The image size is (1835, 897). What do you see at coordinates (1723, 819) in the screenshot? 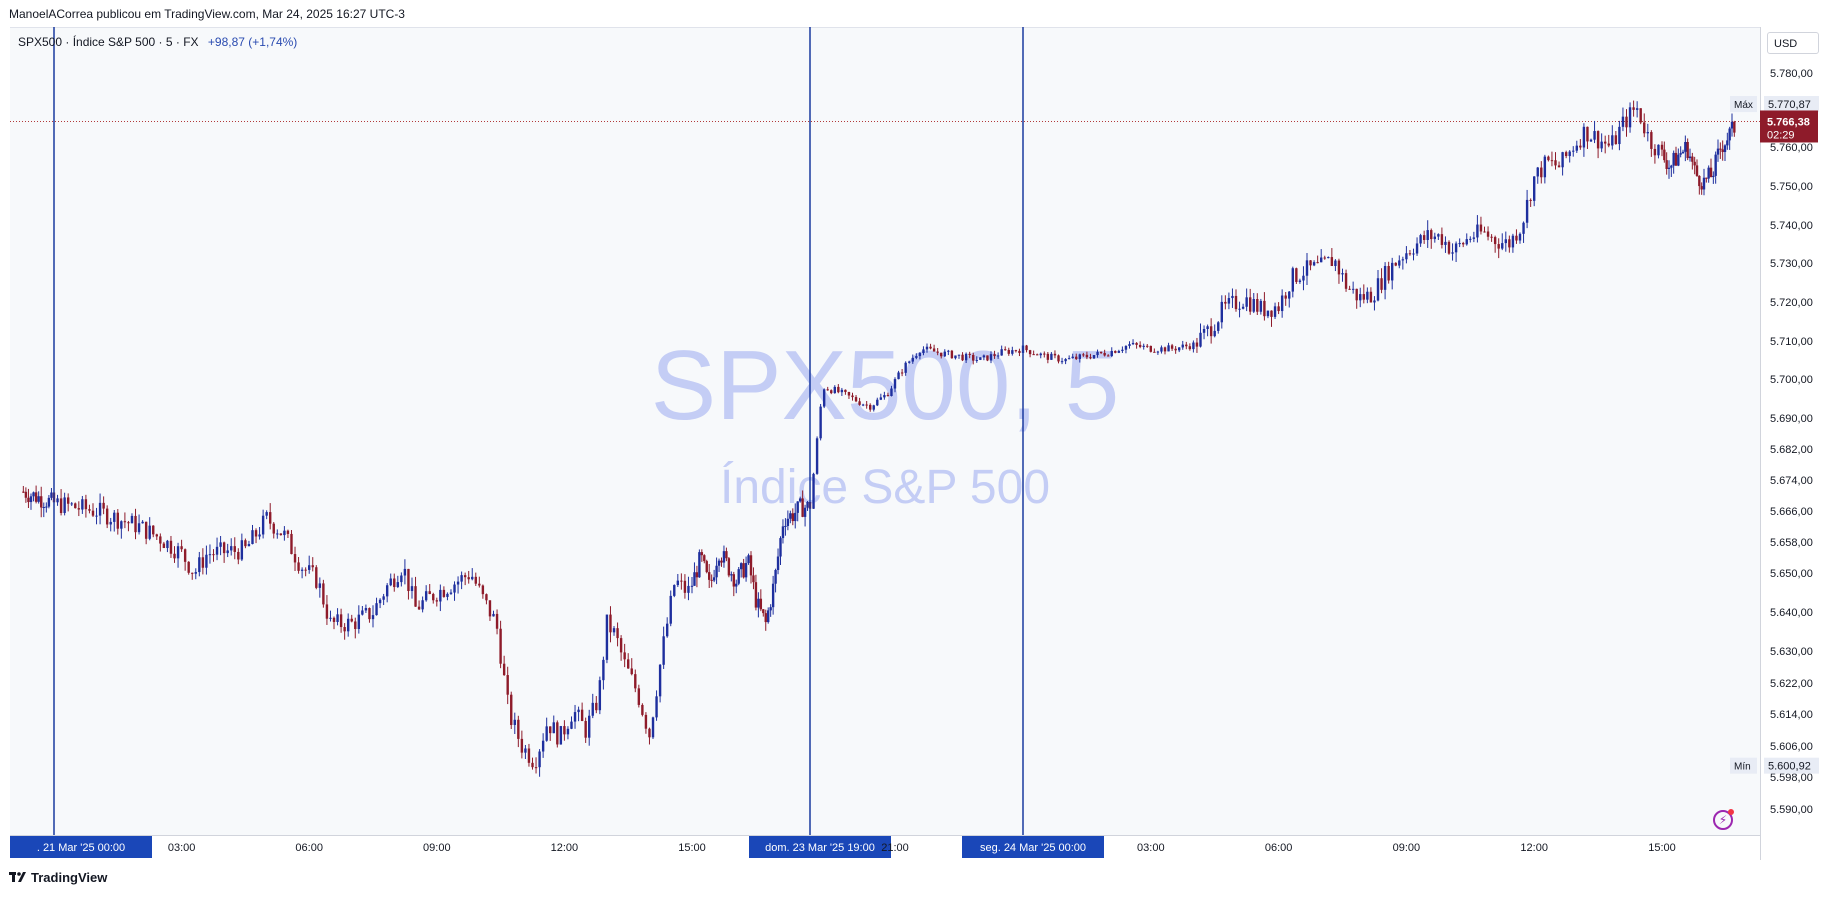
I see `lightning-icon: ⚡` at bounding box center [1723, 819].